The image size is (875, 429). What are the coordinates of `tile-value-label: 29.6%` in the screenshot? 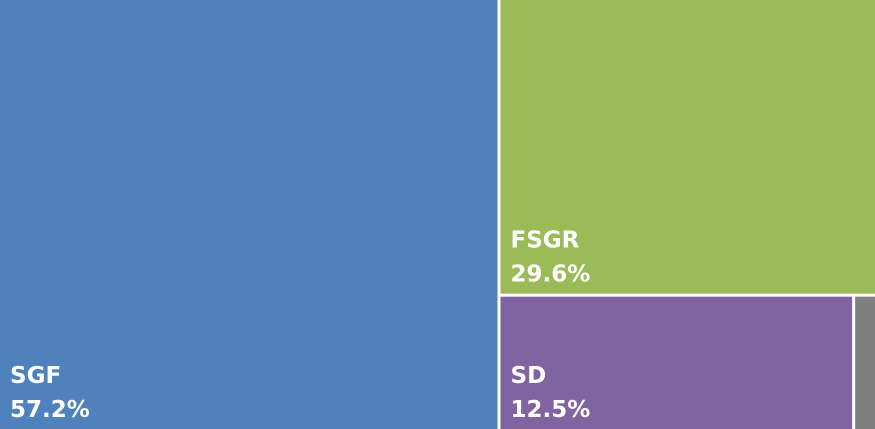 It's located at (551, 275).